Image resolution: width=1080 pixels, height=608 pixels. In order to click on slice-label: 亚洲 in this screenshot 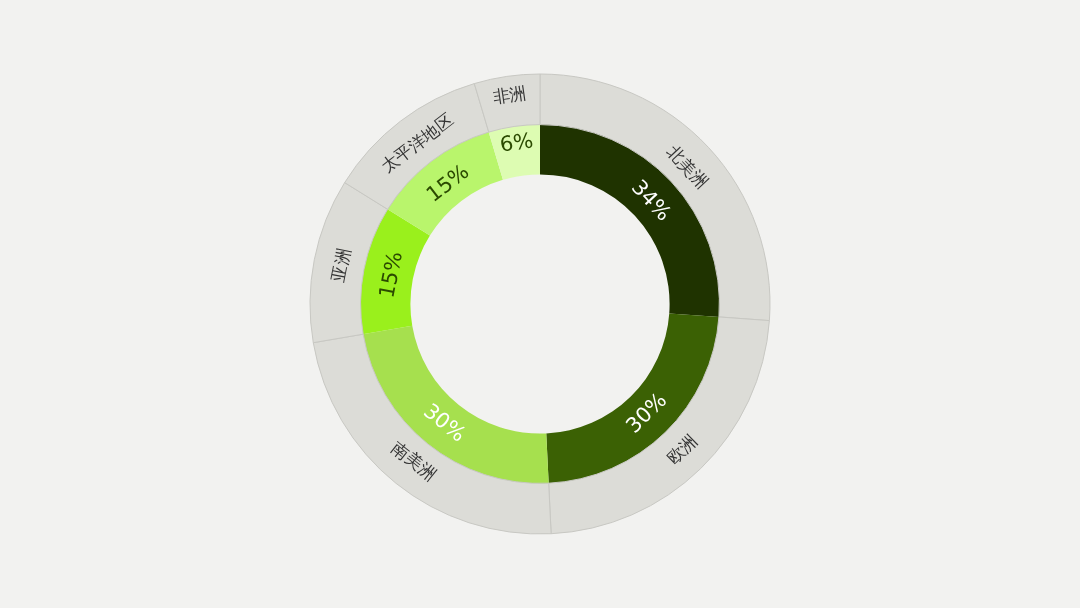, I will do `click(340, 265)`.